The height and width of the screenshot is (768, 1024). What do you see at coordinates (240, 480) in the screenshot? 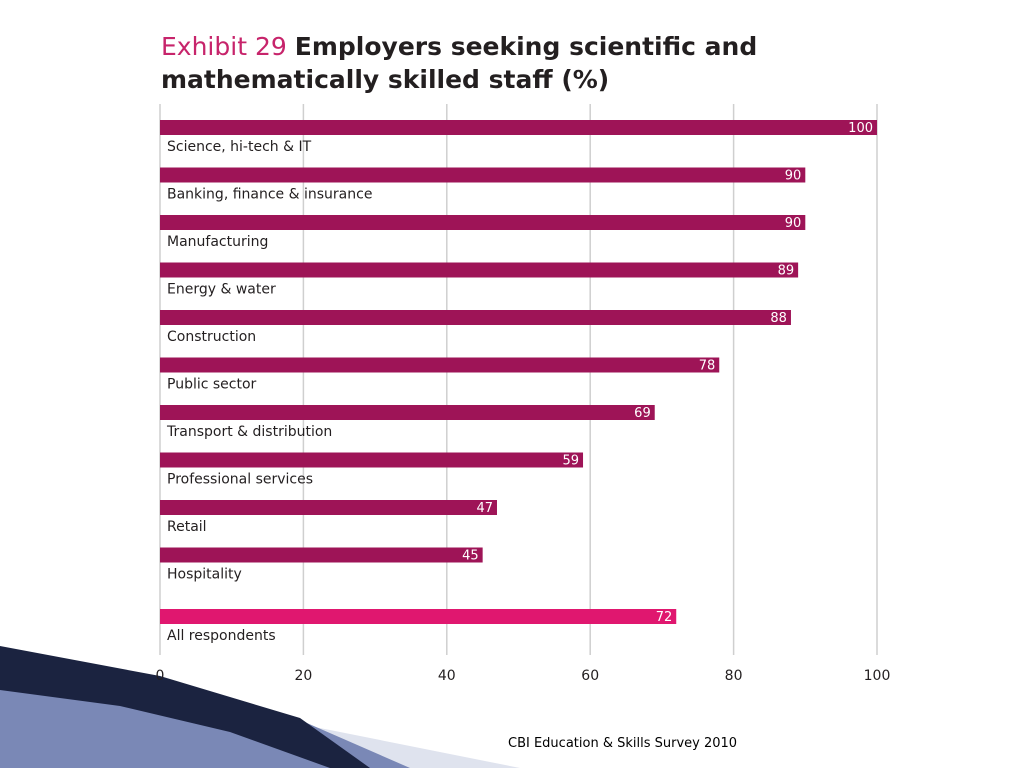
I see `category-label: Professional services` at bounding box center [240, 480].